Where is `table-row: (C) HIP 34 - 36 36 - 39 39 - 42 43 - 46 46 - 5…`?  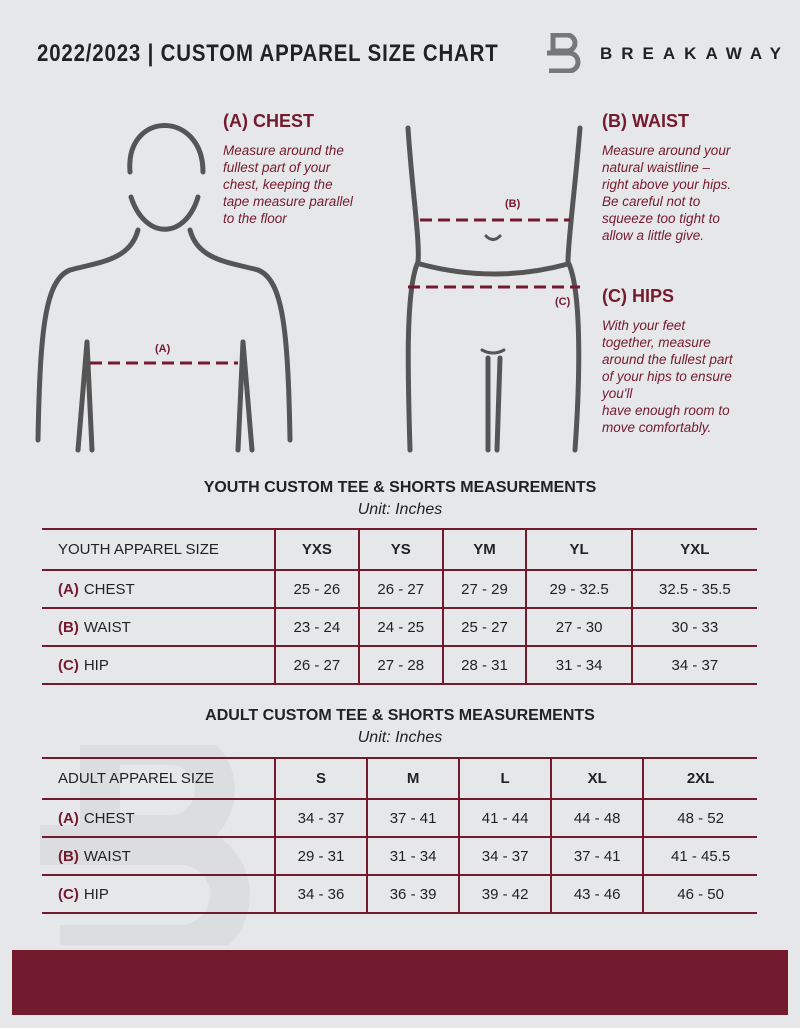 table-row: (C) HIP 34 - 36 36 - 39 39 - 42 43 - 46 46 - 5… is located at coordinates (399, 894).